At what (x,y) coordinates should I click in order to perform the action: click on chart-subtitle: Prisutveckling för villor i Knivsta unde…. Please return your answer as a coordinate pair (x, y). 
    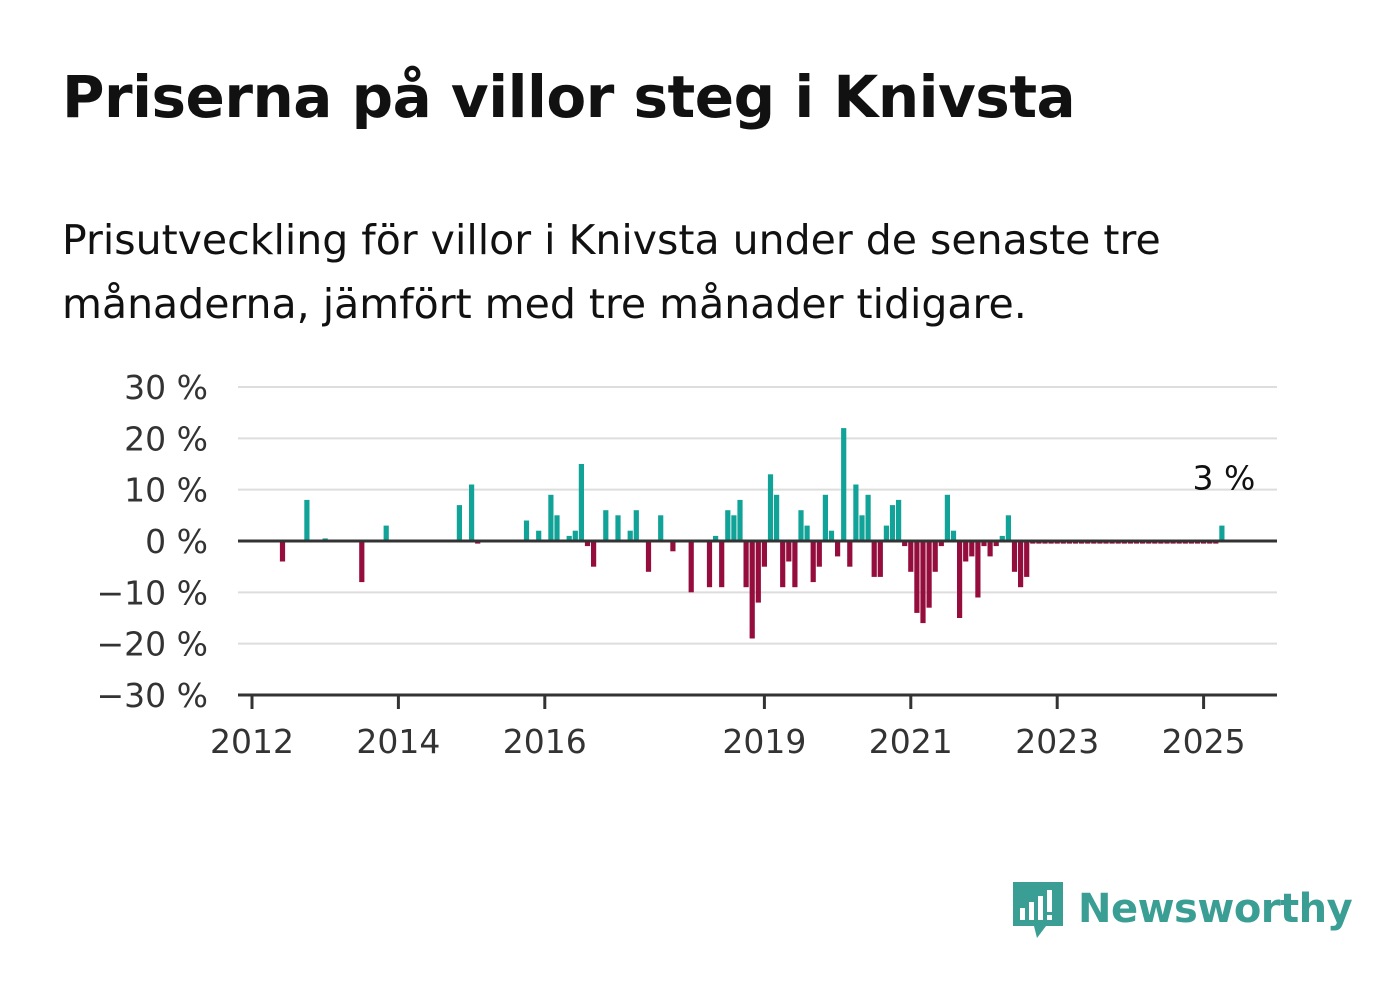
    Looking at the image, I should click on (611, 272).